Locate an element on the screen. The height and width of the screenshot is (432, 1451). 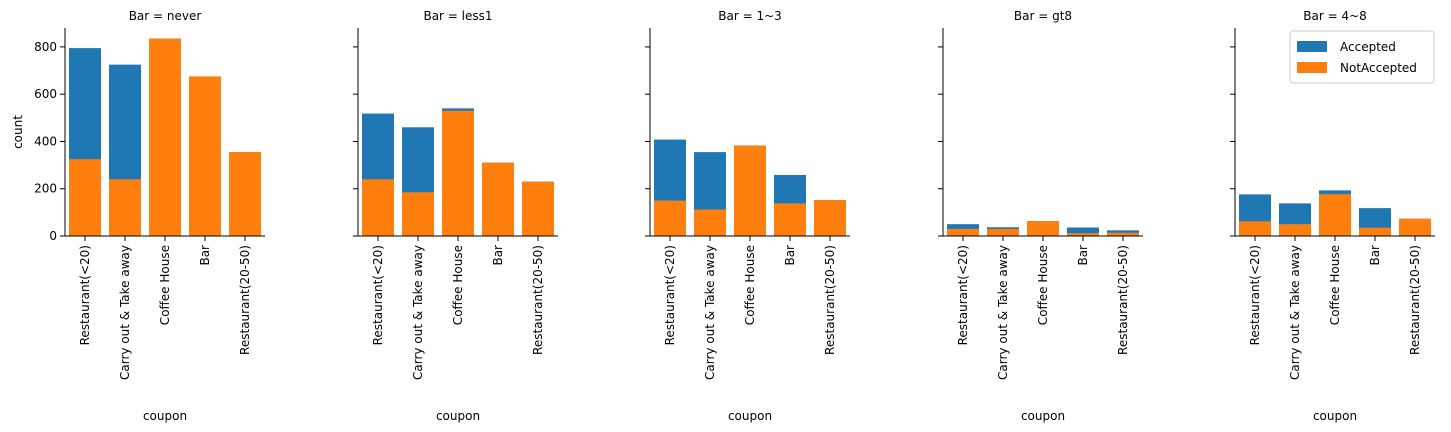
y-axis-label: count is located at coordinates (18, 132).